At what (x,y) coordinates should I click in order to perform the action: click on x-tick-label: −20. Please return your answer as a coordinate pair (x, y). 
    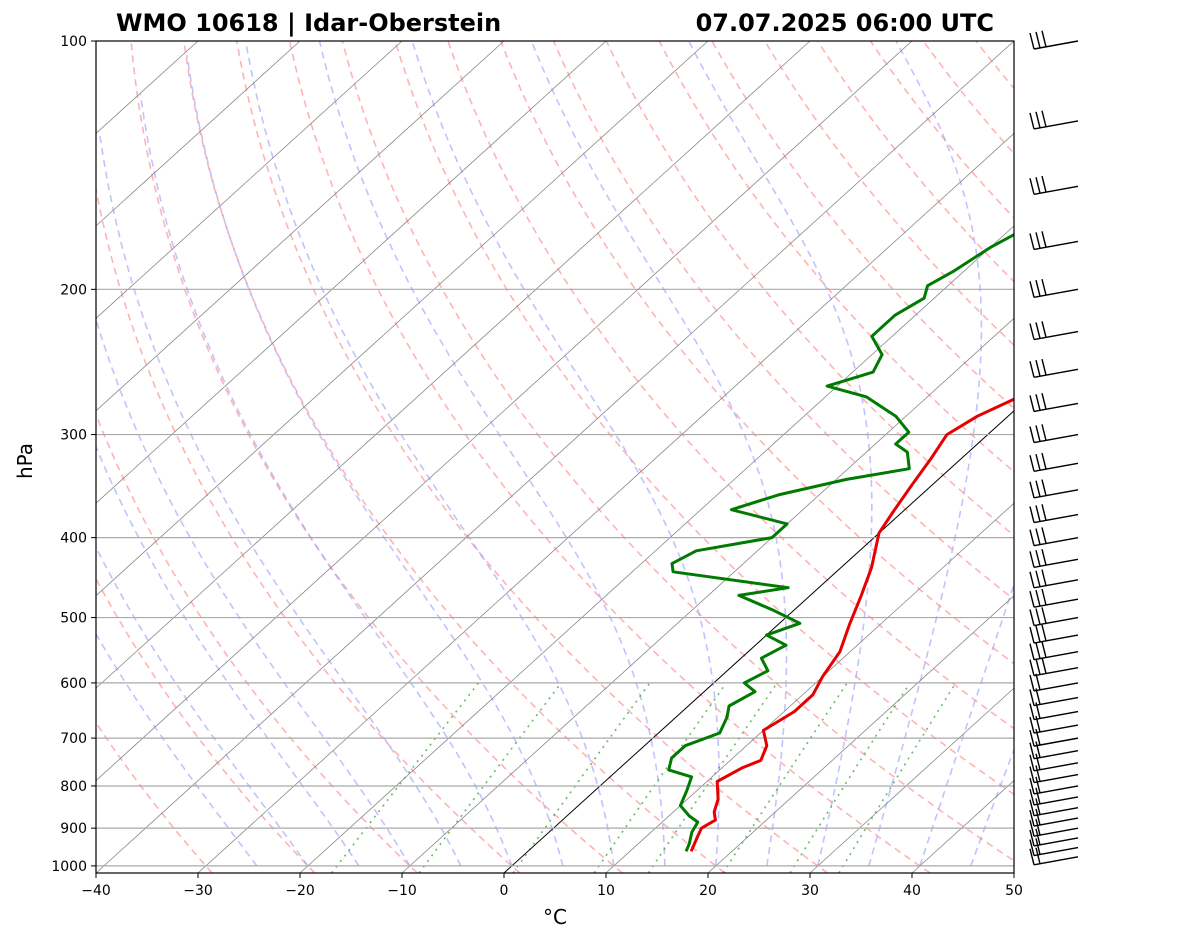
    Looking at the image, I should click on (300, 891).